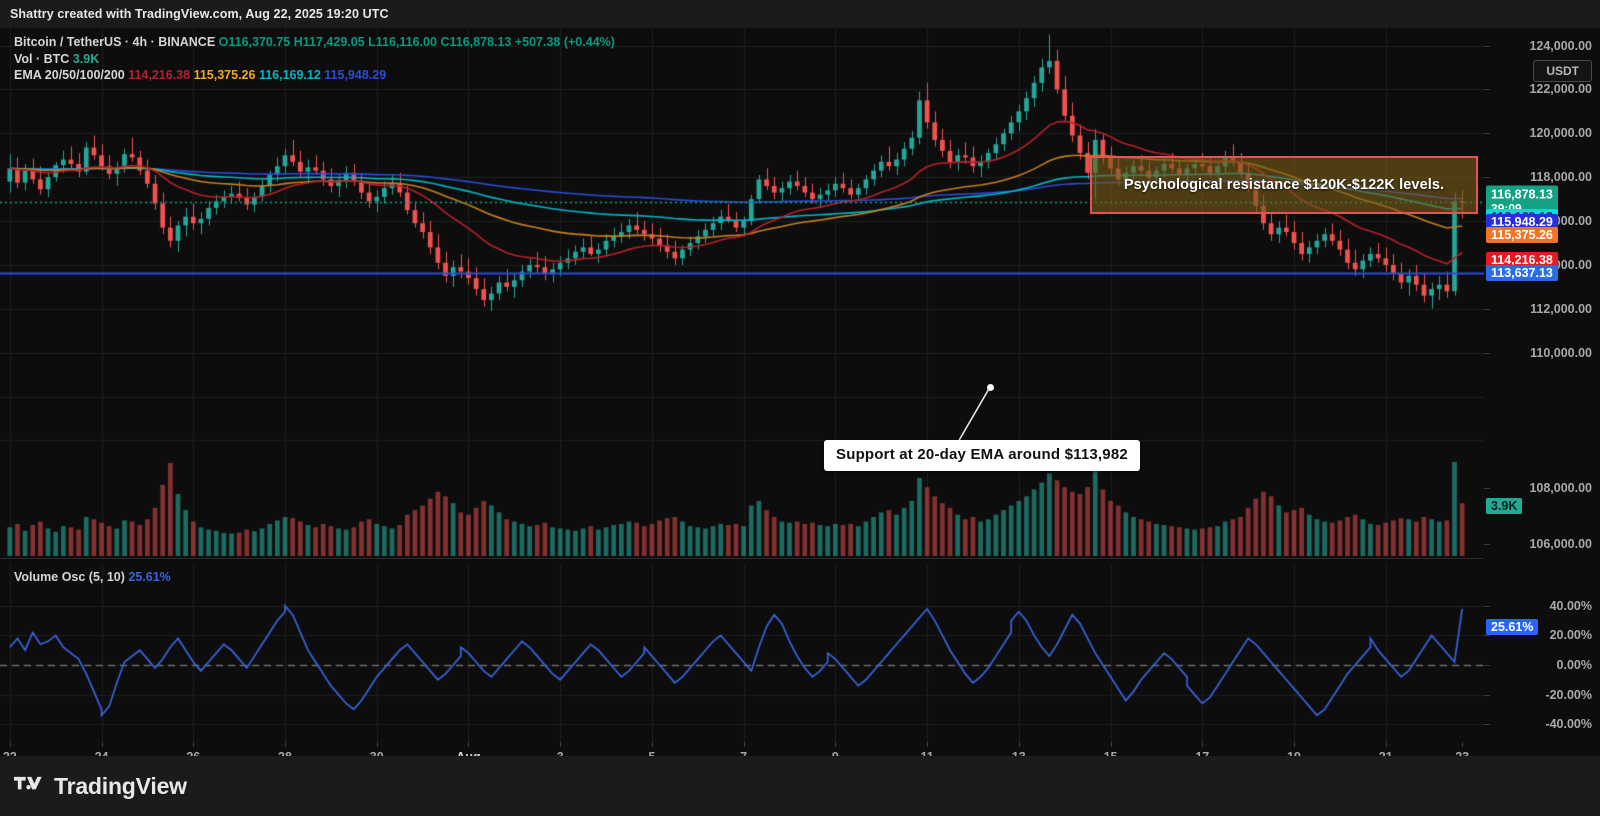 This screenshot has width=1600, height=816. What do you see at coordinates (1504, 506) in the screenshot?
I see `volume-value-badge: 3.9K` at bounding box center [1504, 506].